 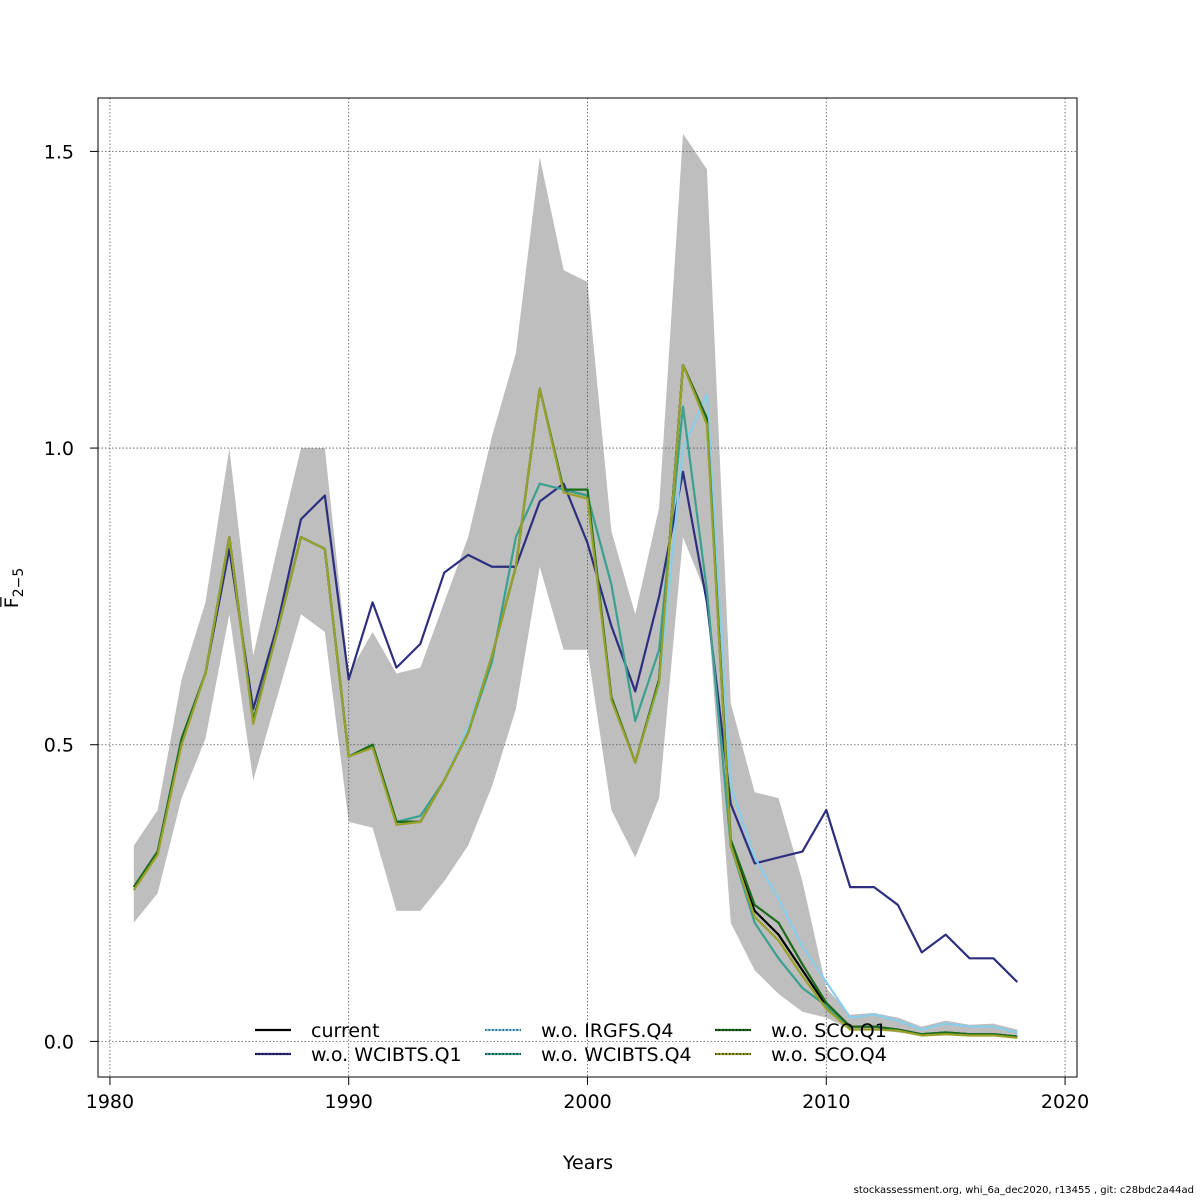 What do you see at coordinates (59, 152) in the screenshot?
I see `y-tick-label: 1.5` at bounding box center [59, 152].